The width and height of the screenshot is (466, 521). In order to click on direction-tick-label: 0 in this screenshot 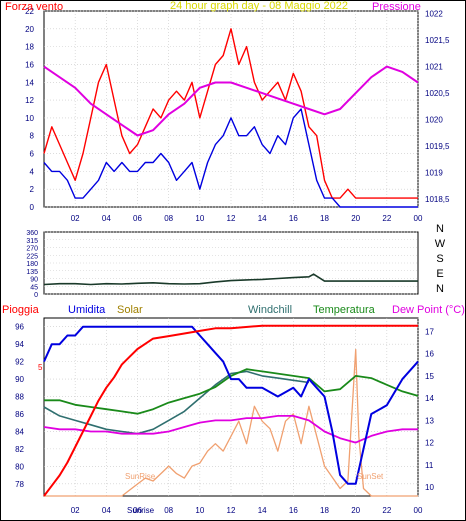, I will do `click(36, 295)`.